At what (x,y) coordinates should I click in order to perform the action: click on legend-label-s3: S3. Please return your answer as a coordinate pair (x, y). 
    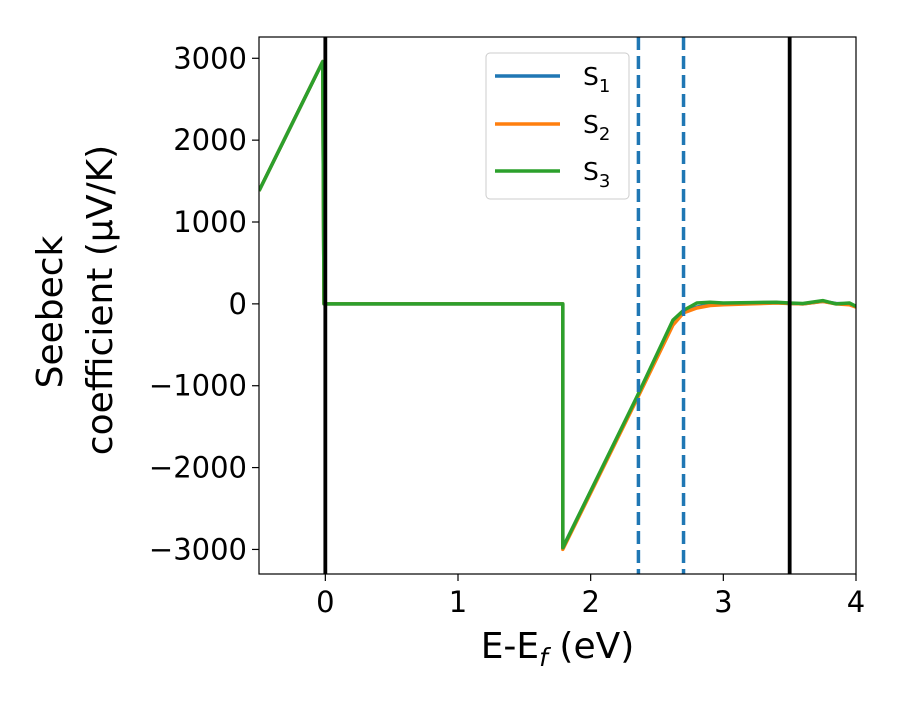
    Looking at the image, I should click on (596, 174).